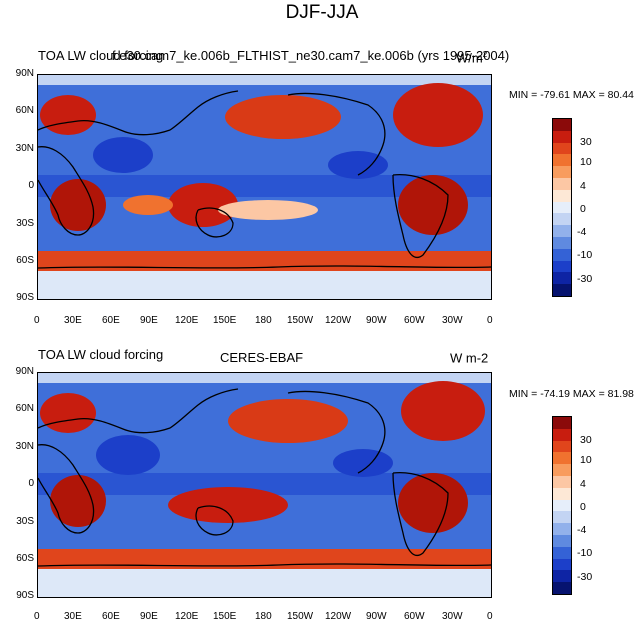  I want to click on colorbar-label: 4, so click(583, 186).